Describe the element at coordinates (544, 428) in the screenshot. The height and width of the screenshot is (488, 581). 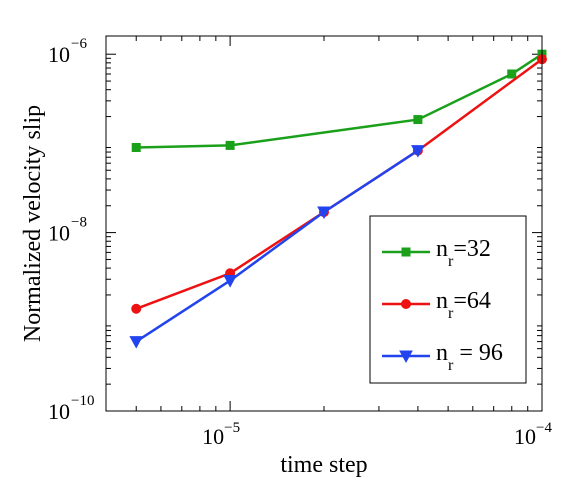
I see `x-tick-exponent: −4` at that location.